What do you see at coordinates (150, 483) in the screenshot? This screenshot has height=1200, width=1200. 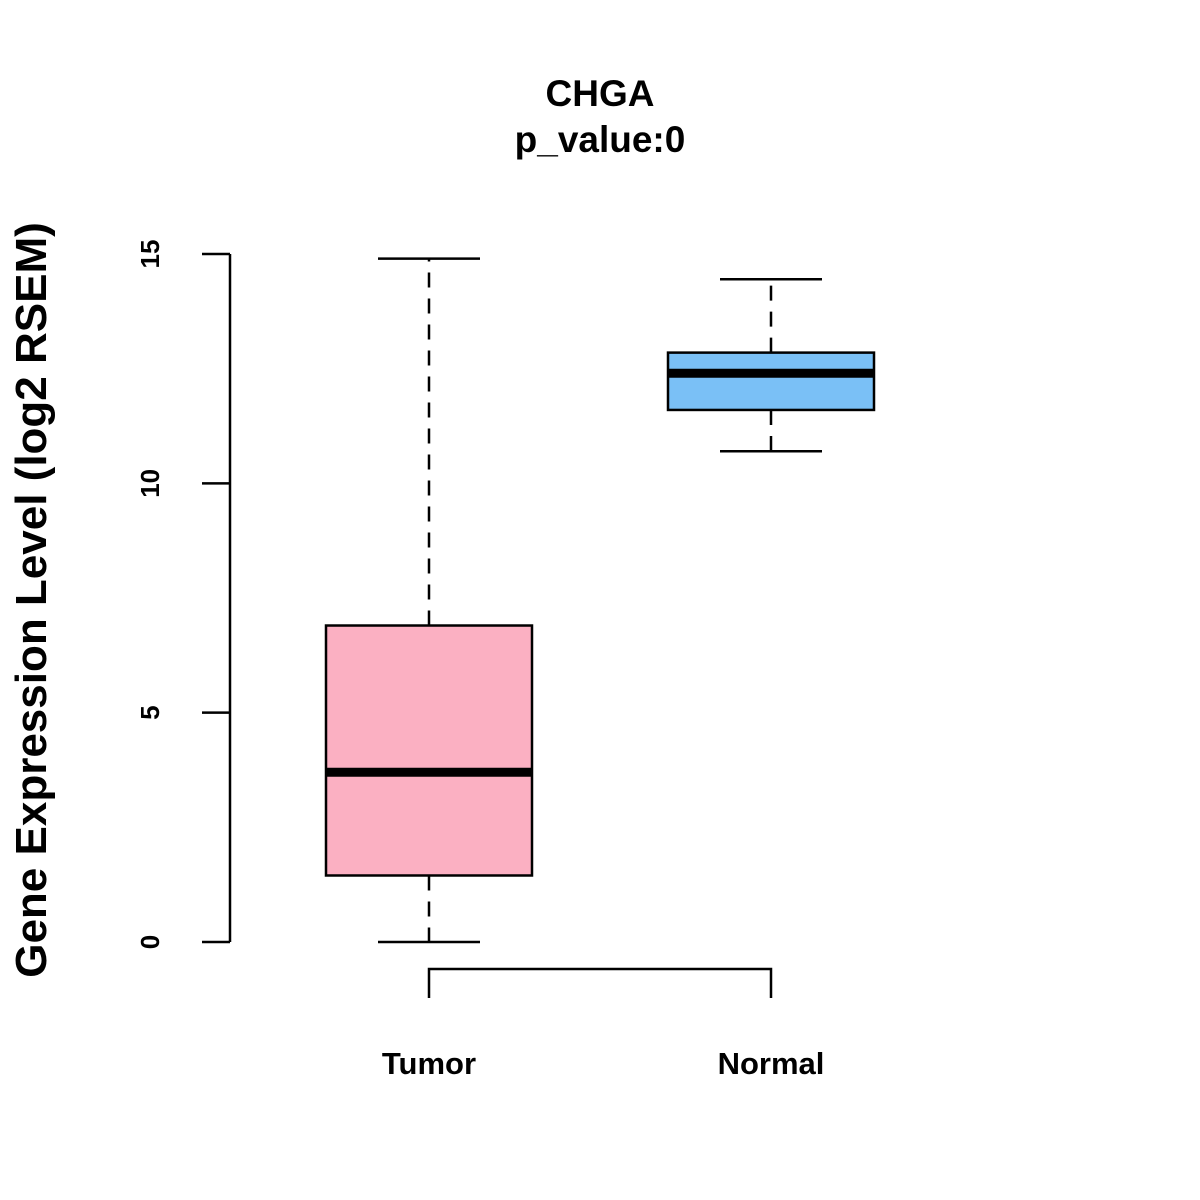 I see `y-tick-label: 10` at bounding box center [150, 483].